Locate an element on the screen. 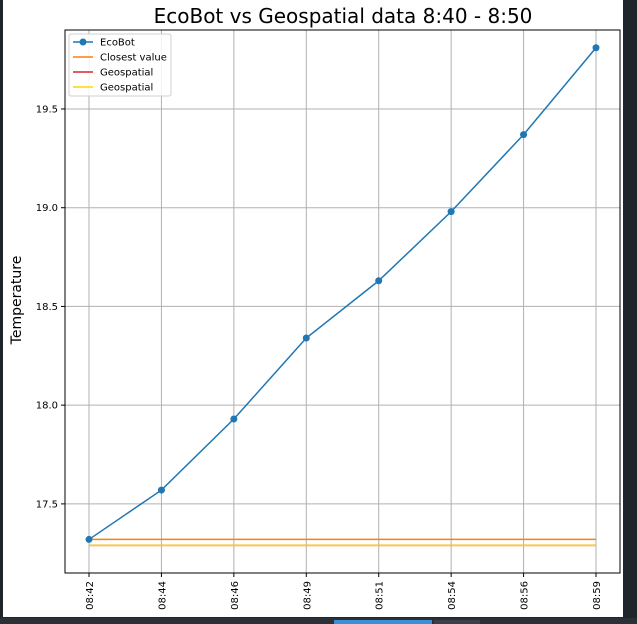 This screenshot has width=637, height=624. x-tick-label: 08:54 is located at coordinates (452, 595).